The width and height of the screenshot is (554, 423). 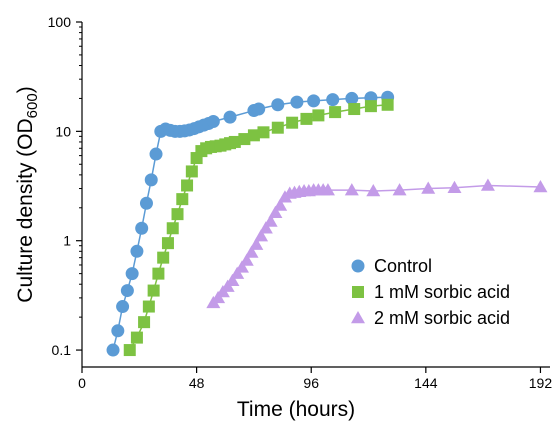 I want to click on y-axis-title: Culture density (OD600), so click(x=27, y=194).